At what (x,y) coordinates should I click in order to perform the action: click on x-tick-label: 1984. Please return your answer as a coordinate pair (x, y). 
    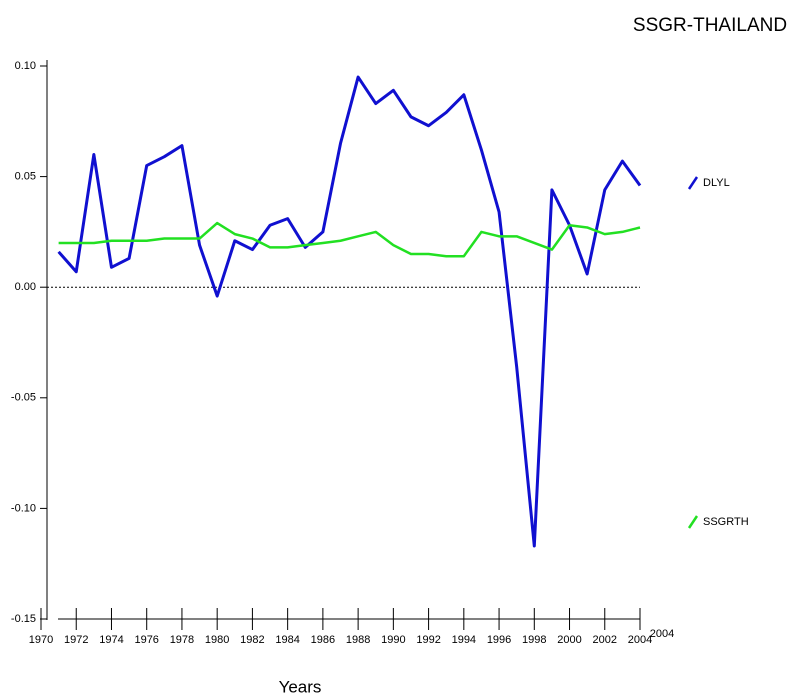
    Looking at the image, I should click on (287, 640).